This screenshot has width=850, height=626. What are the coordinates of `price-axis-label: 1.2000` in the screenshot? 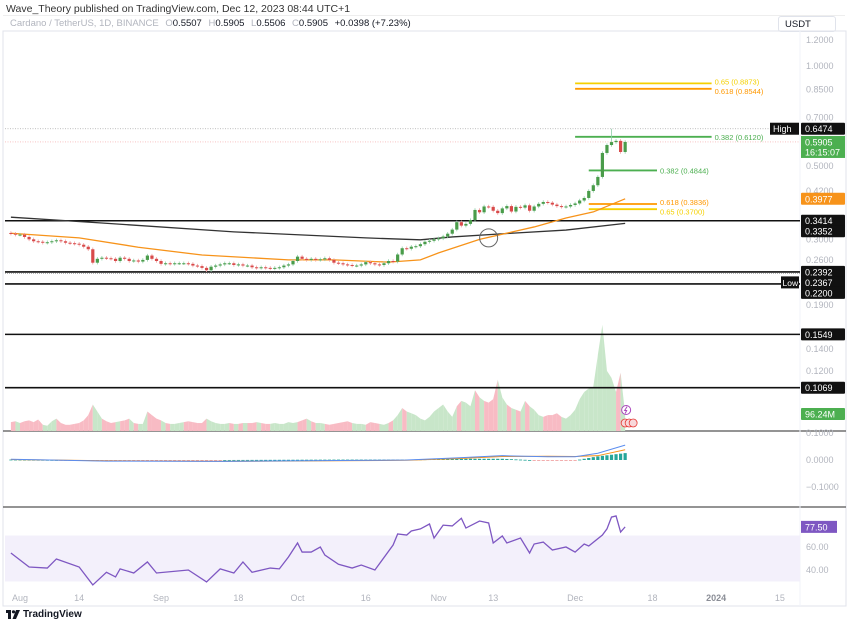 It's located at (820, 40).